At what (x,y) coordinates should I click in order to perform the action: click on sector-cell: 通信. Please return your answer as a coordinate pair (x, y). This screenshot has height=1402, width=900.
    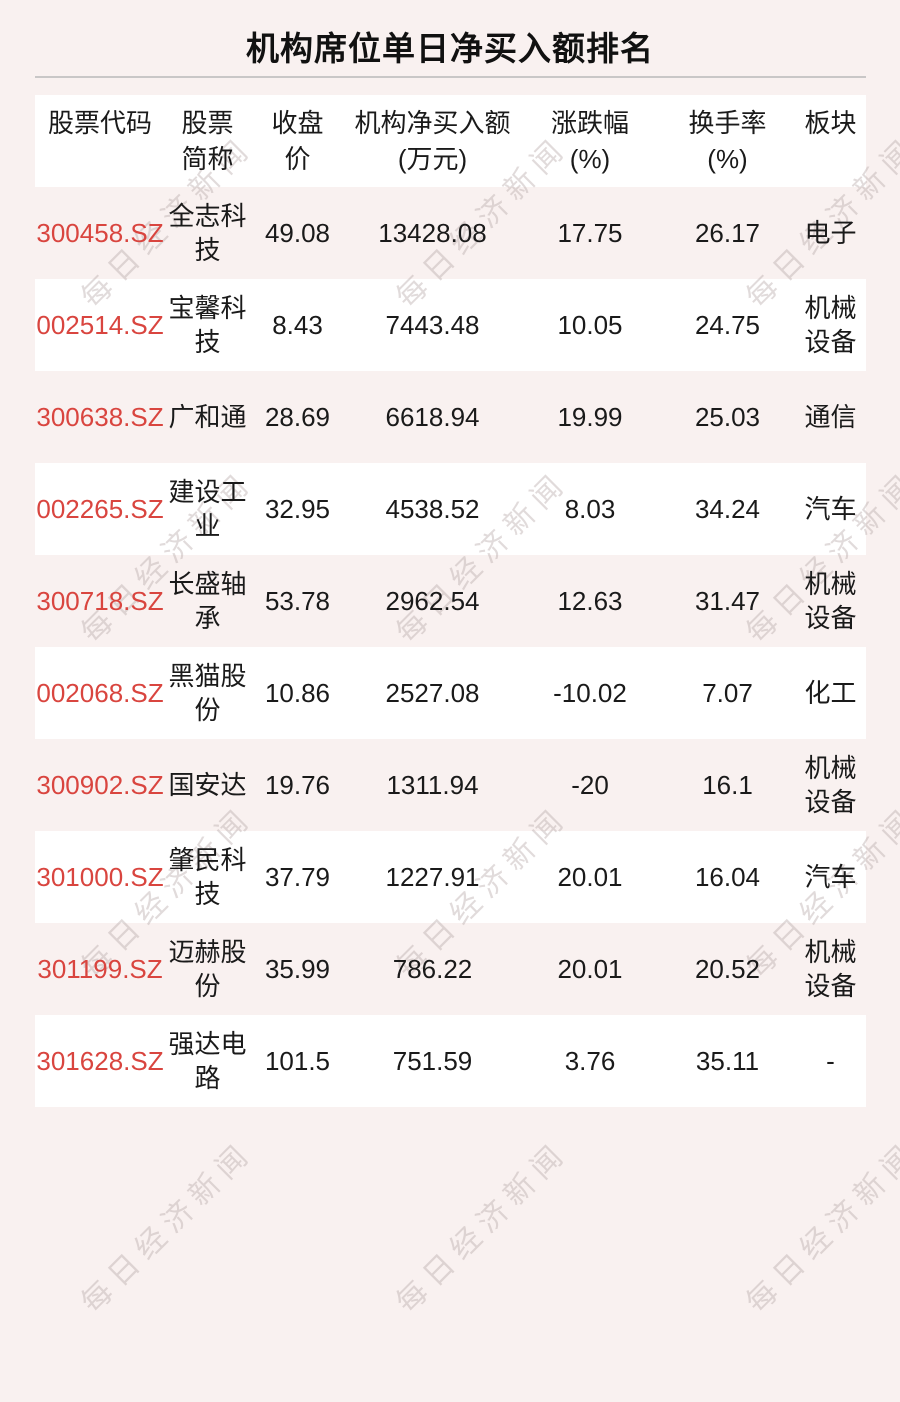
    Looking at the image, I should click on (830, 417).